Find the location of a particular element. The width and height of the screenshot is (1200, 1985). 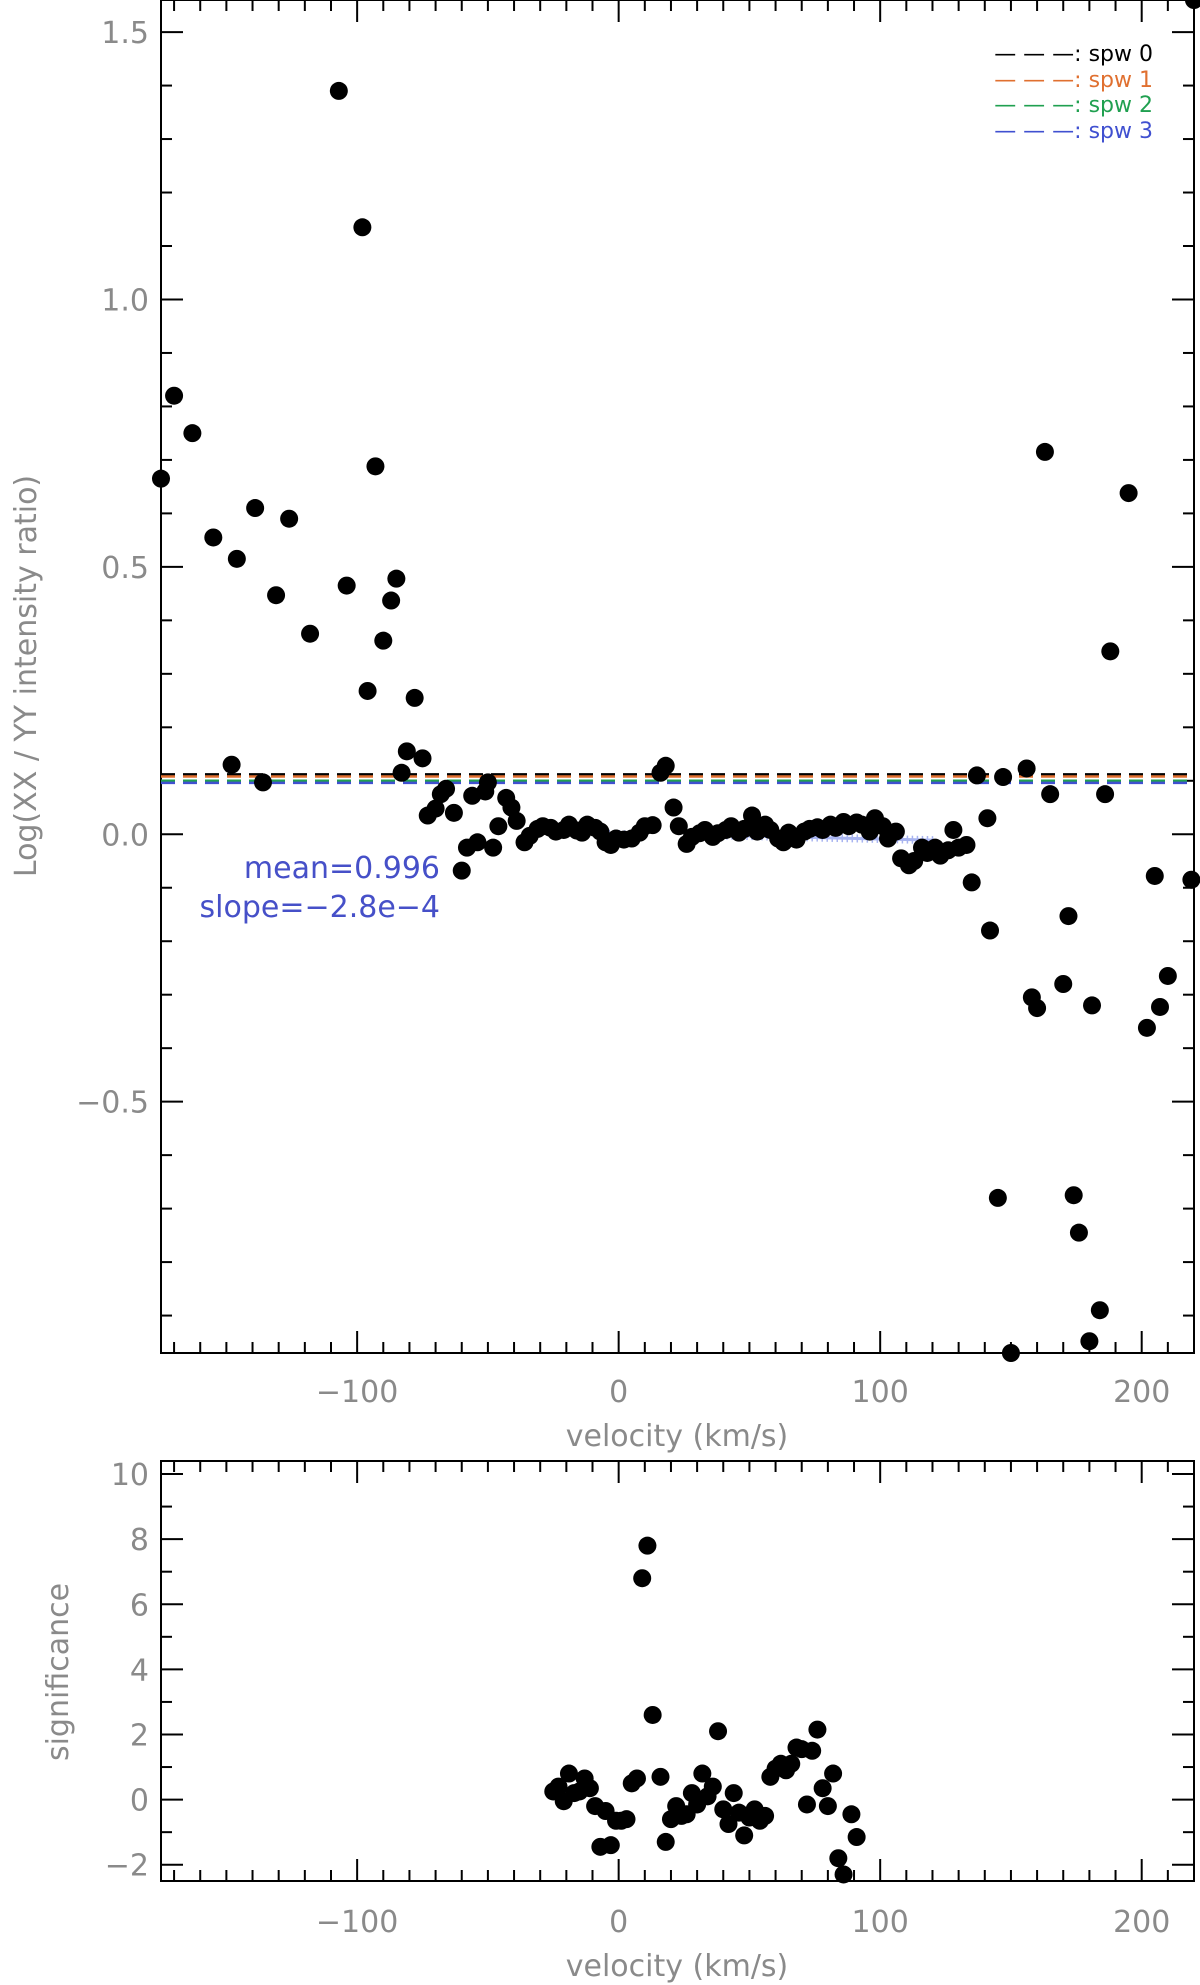

top-y-tick-labels: −0.5 0.0 0.5 1.0 1.5 is located at coordinates (112, 568).